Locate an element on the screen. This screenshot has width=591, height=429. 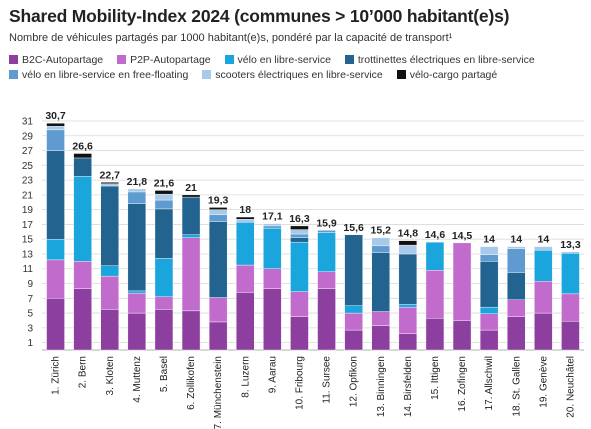
total-data-label: 15,2 is located at coordinates (381, 231).